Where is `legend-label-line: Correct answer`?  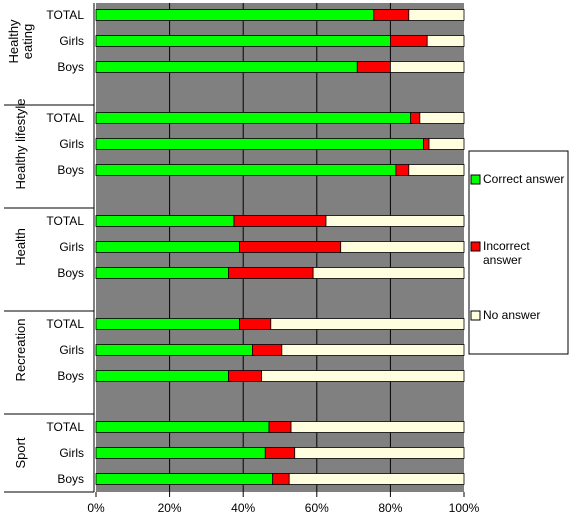
legend-label-line: Correct answer is located at coordinates (523, 179).